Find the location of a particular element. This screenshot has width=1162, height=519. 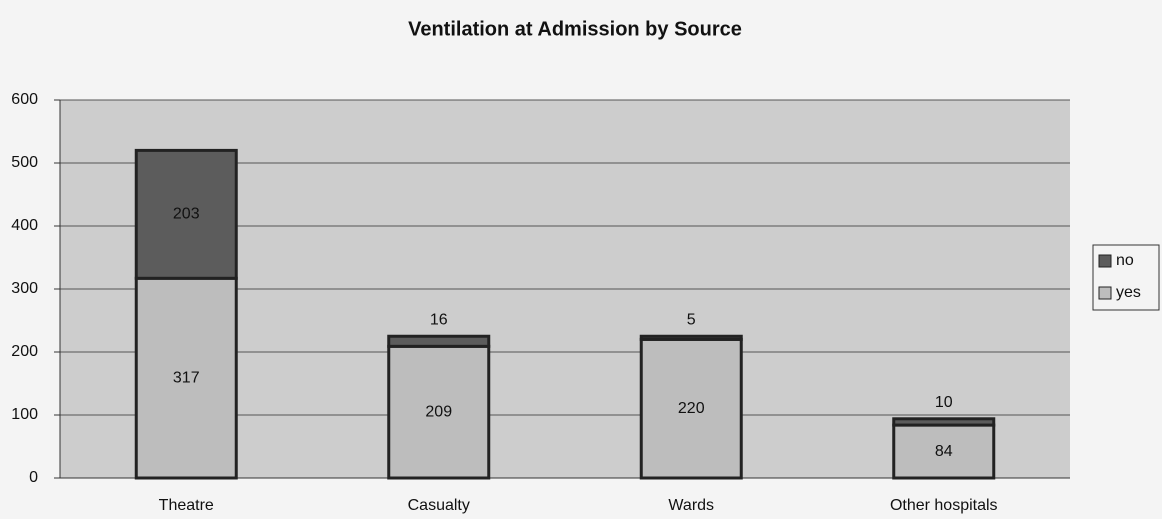

chart-title: Ventilation at Admission by Source is located at coordinates (575, 29).